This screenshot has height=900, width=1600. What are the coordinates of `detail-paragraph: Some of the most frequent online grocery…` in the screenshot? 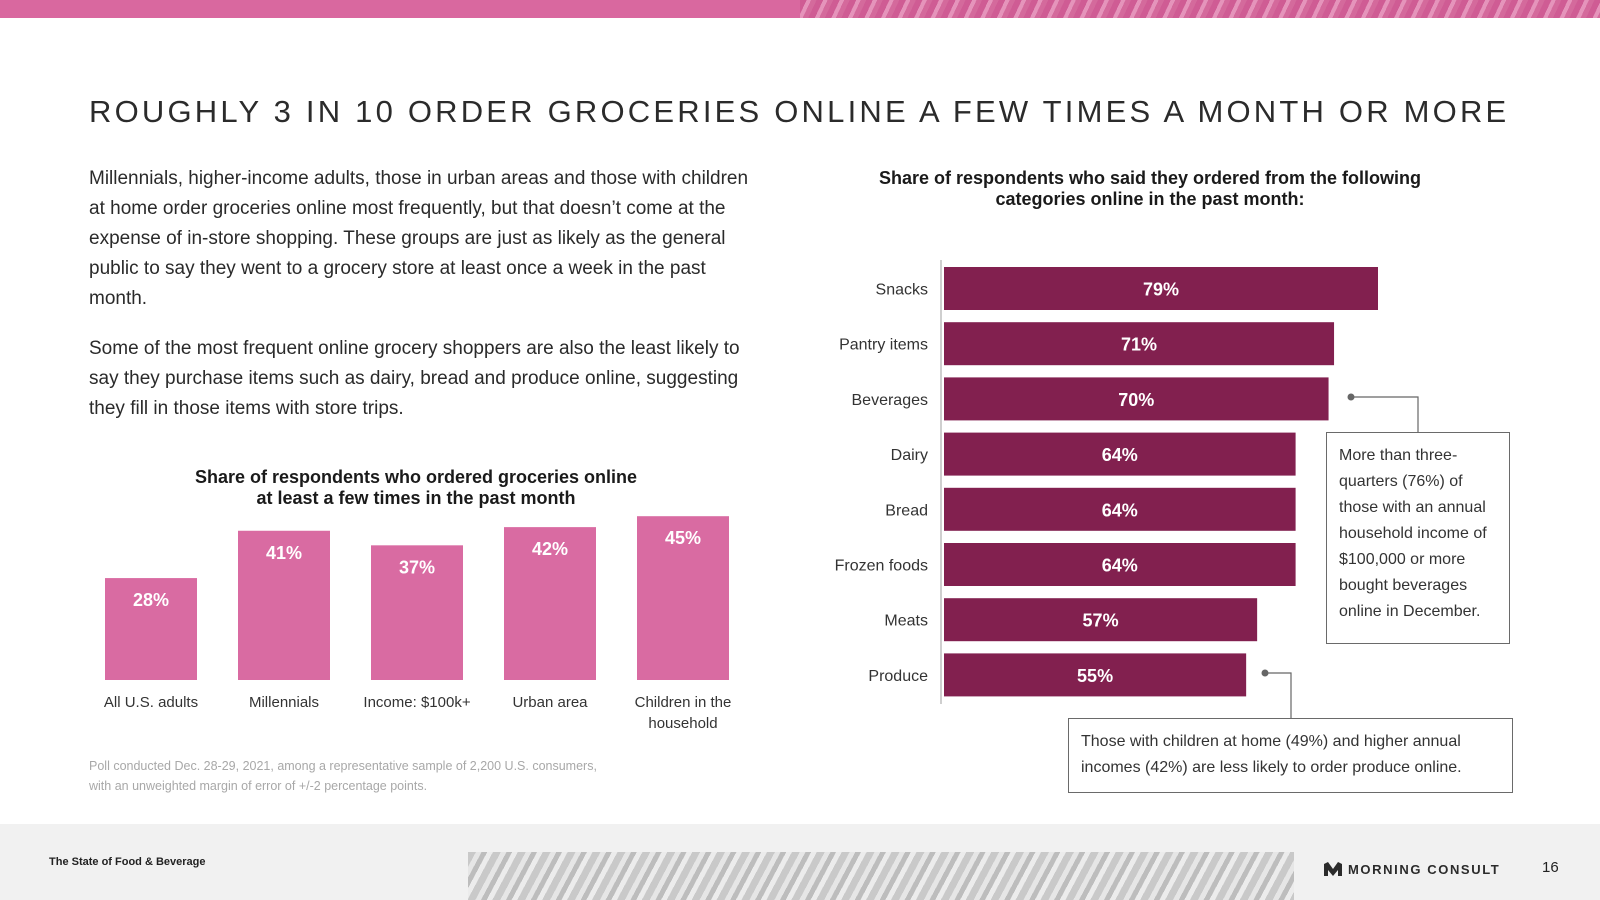 It's located at (414, 378).